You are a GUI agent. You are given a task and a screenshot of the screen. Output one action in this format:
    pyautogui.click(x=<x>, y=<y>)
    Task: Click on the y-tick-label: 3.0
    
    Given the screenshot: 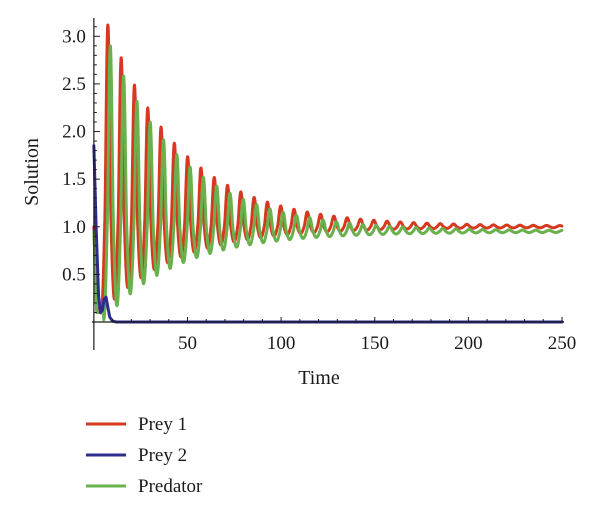 What is the action you would take?
    pyautogui.click(x=74, y=36)
    